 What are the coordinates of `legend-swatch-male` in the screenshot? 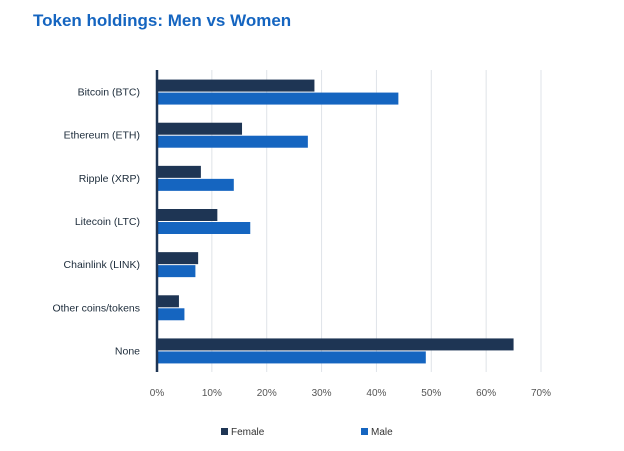 It's located at (364, 431).